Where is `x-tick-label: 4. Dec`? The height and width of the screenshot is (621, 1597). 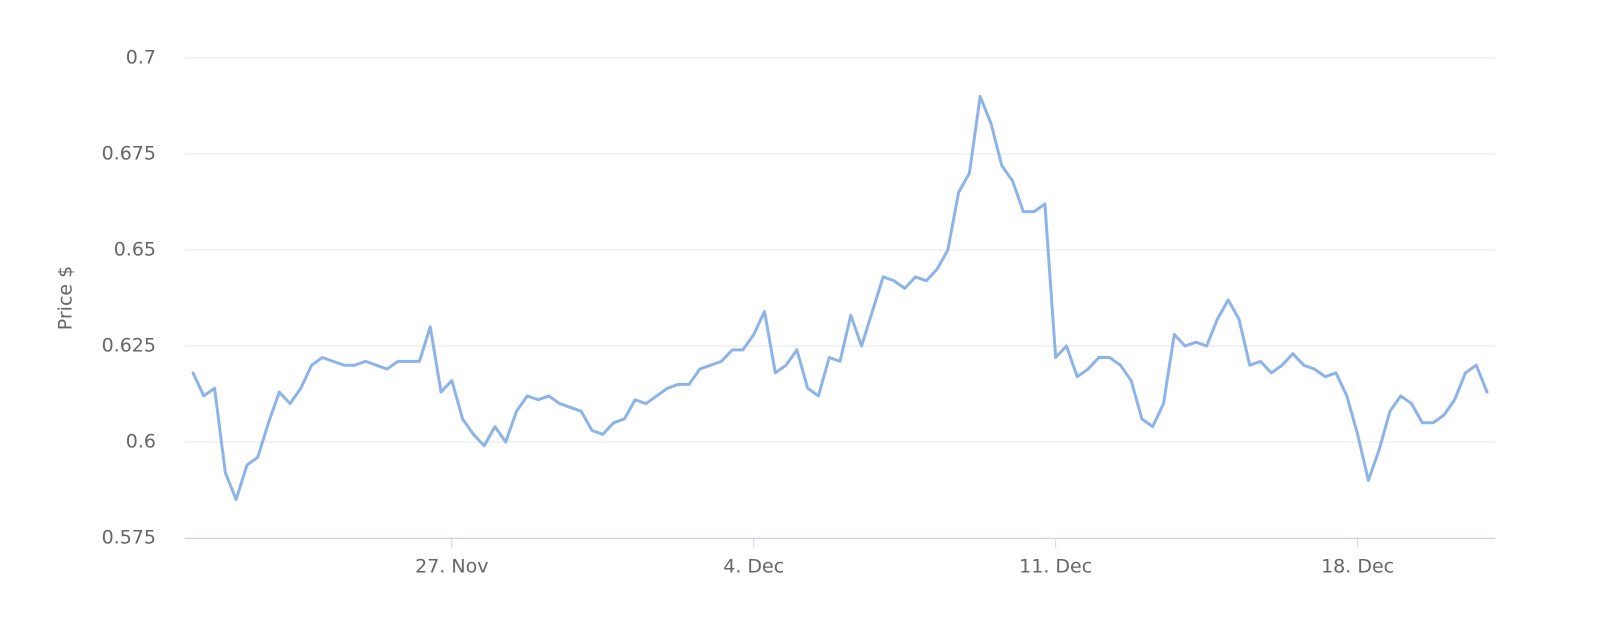 x-tick-label: 4. Dec is located at coordinates (753, 567).